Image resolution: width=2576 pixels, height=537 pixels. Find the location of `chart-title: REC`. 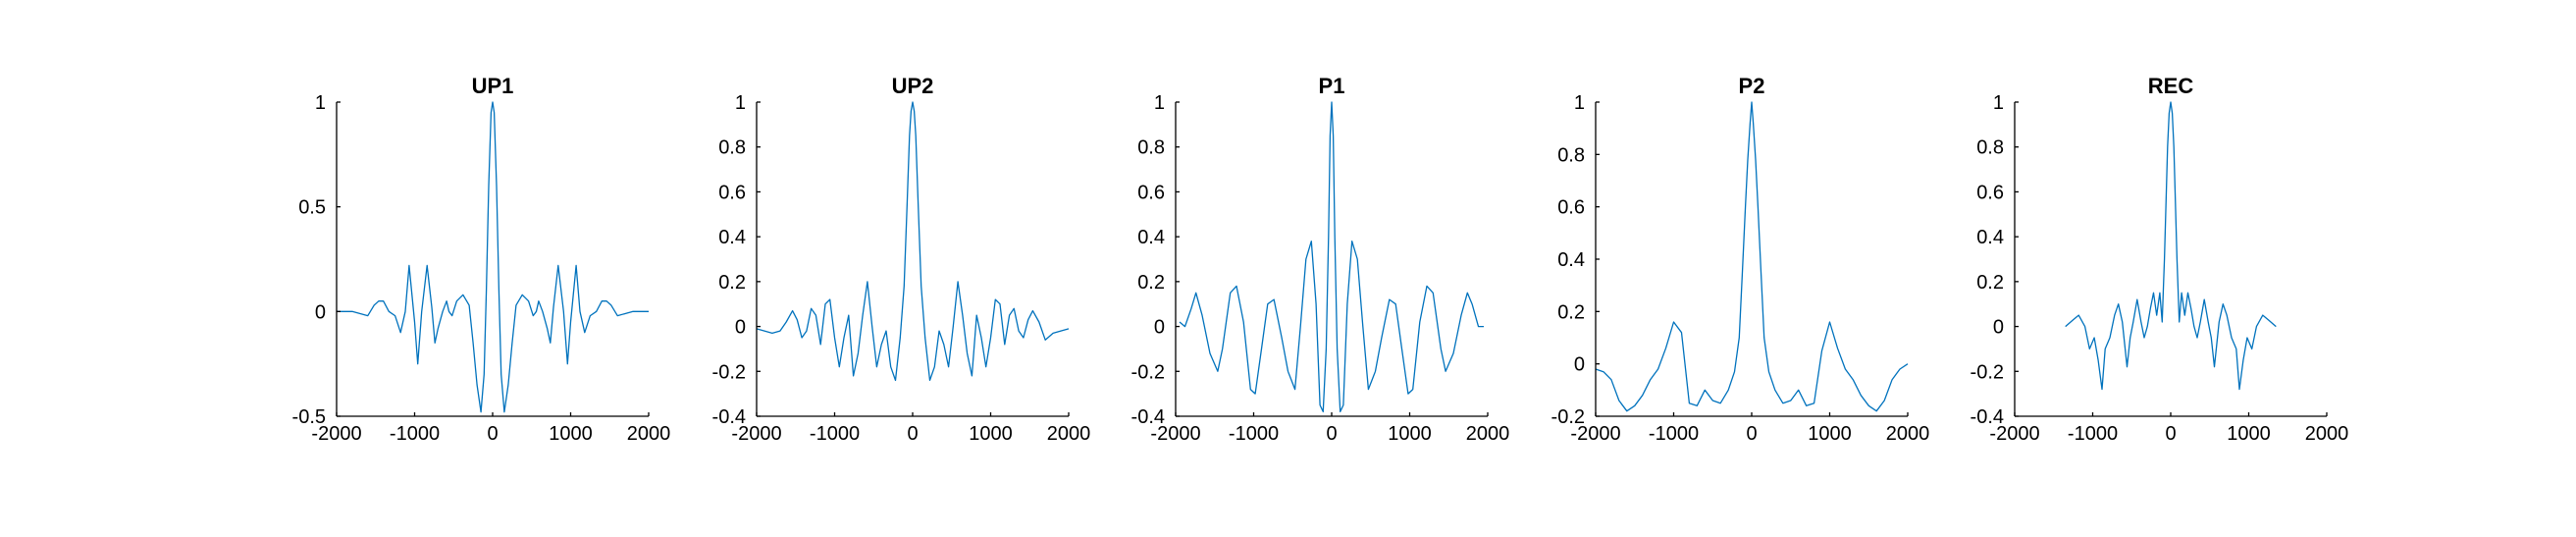

chart-title: REC is located at coordinates (2171, 86).